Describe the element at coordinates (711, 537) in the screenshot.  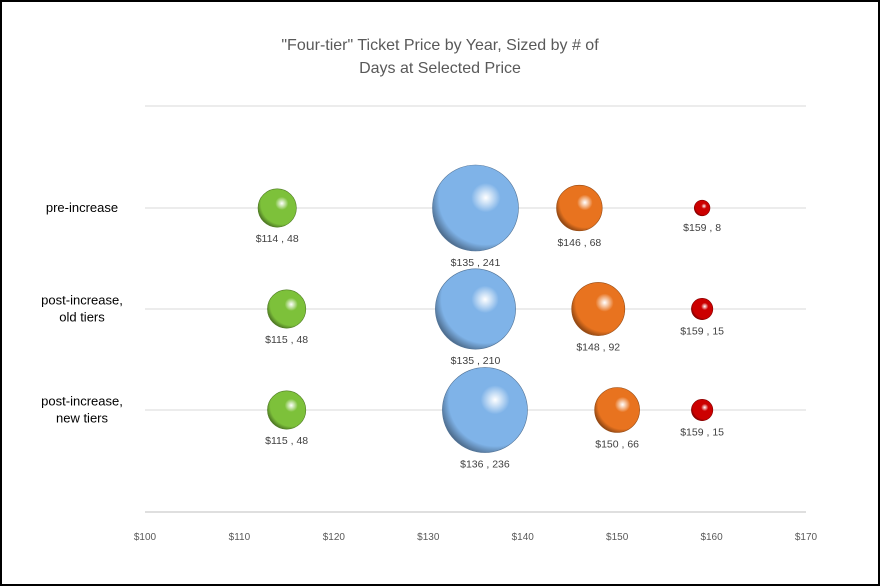
I see `x-tick-label: $160` at that location.